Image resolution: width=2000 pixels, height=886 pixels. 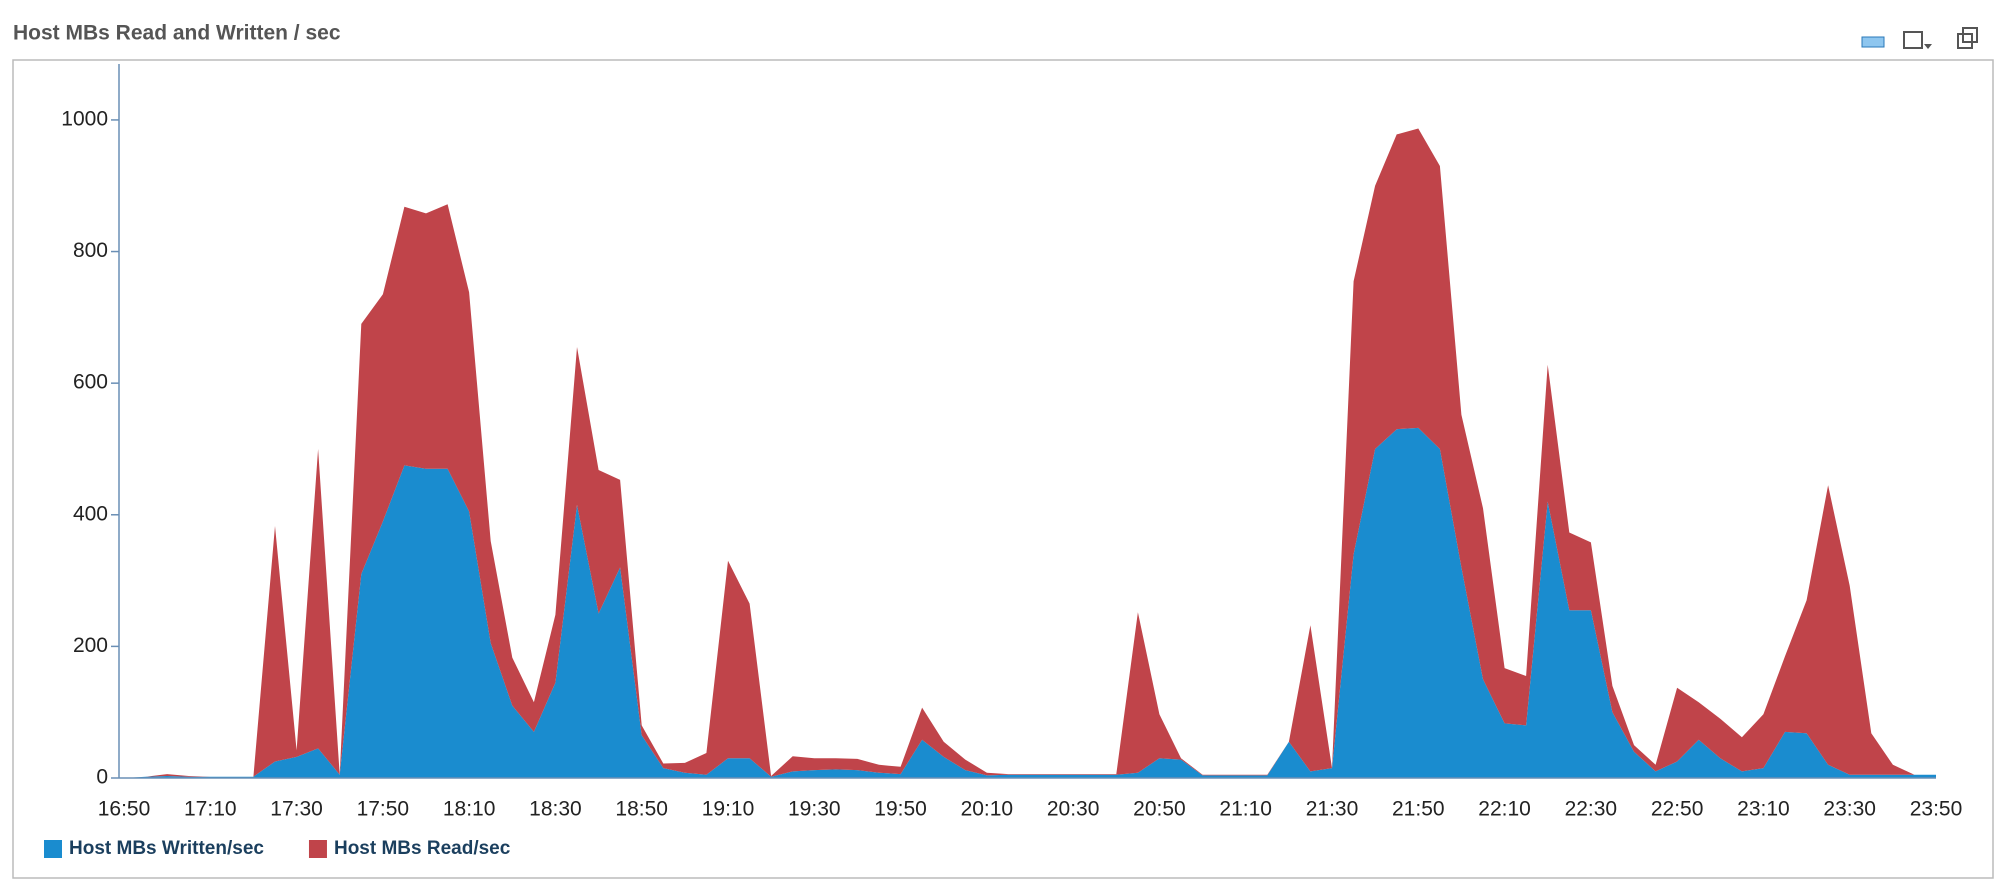 What do you see at coordinates (166, 848) in the screenshot?
I see `legend-label: Host MBs Written/sec` at bounding box center [166, 848].